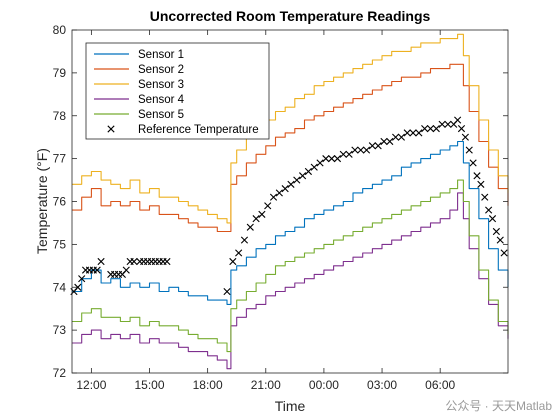  What do you see at coordinates (161, 85) in the screenshot?
I see `legend-label: Sensor 3` at bounding box center [161, 85].